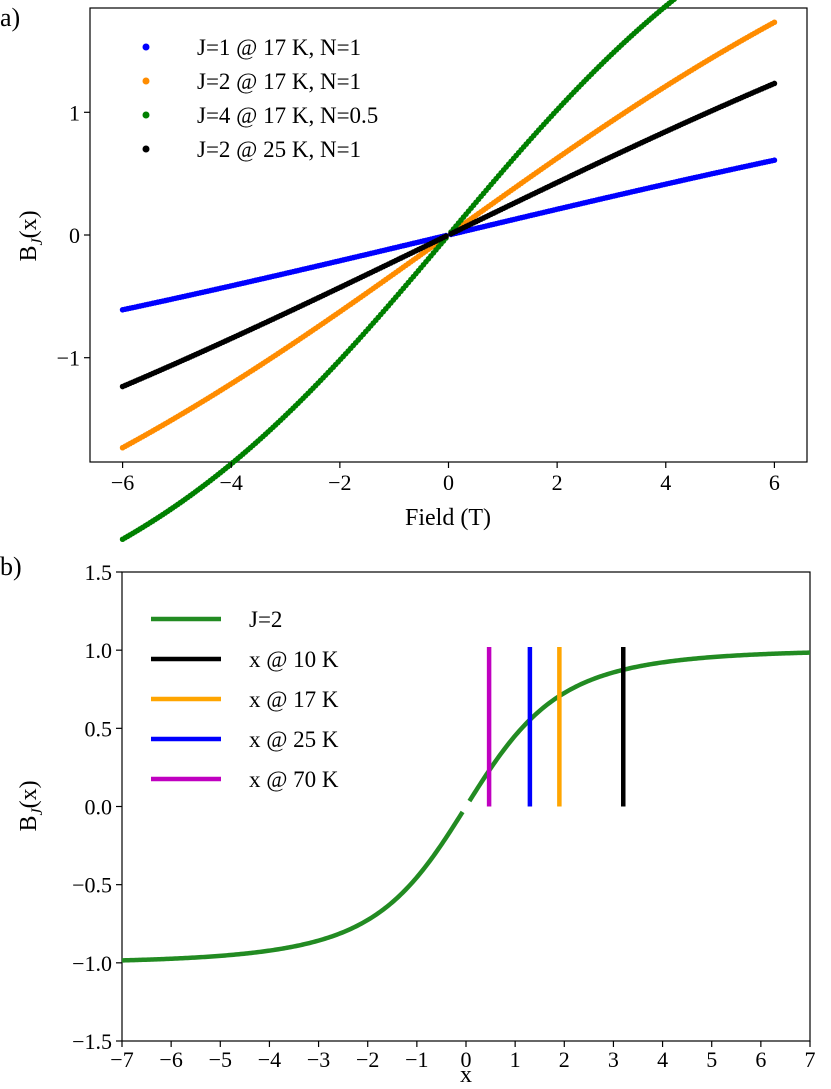  I want to click on legend-label: x @ 17 K, so click(294, 699).